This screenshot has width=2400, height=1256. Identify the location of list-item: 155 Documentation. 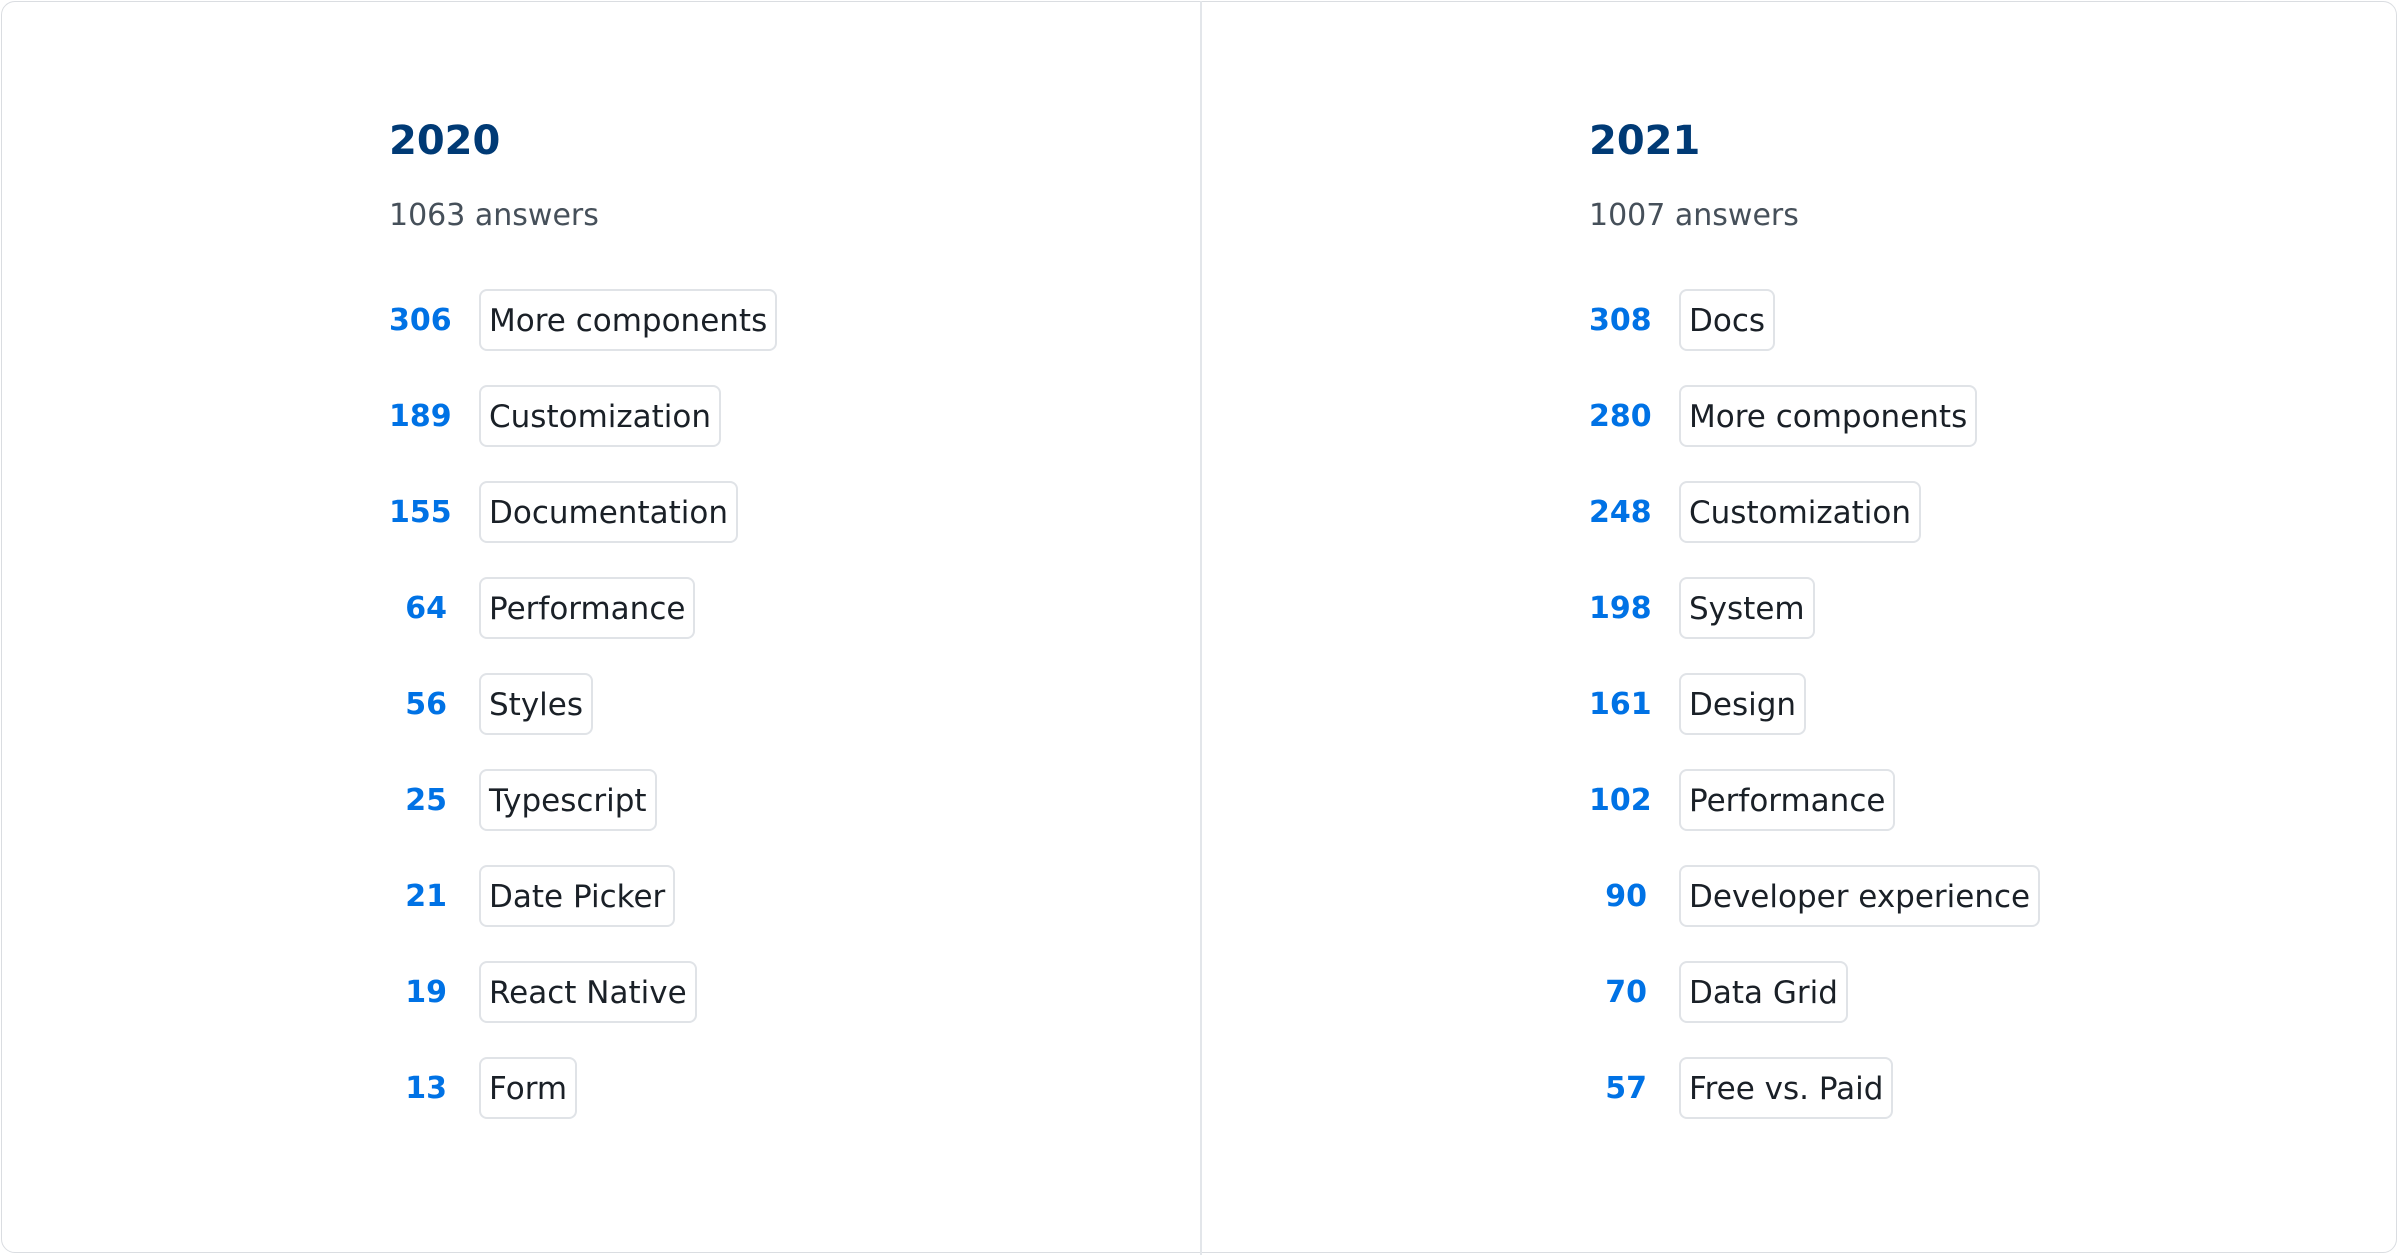
(583, 512).